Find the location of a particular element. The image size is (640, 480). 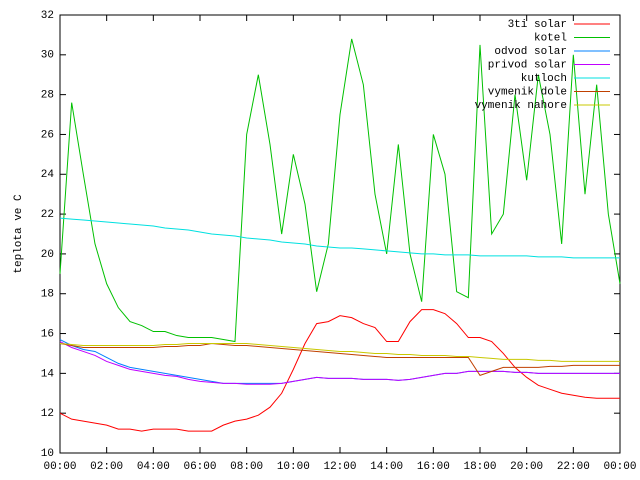

x-tick-label: 10:00 is located at coordinates (293, 467).